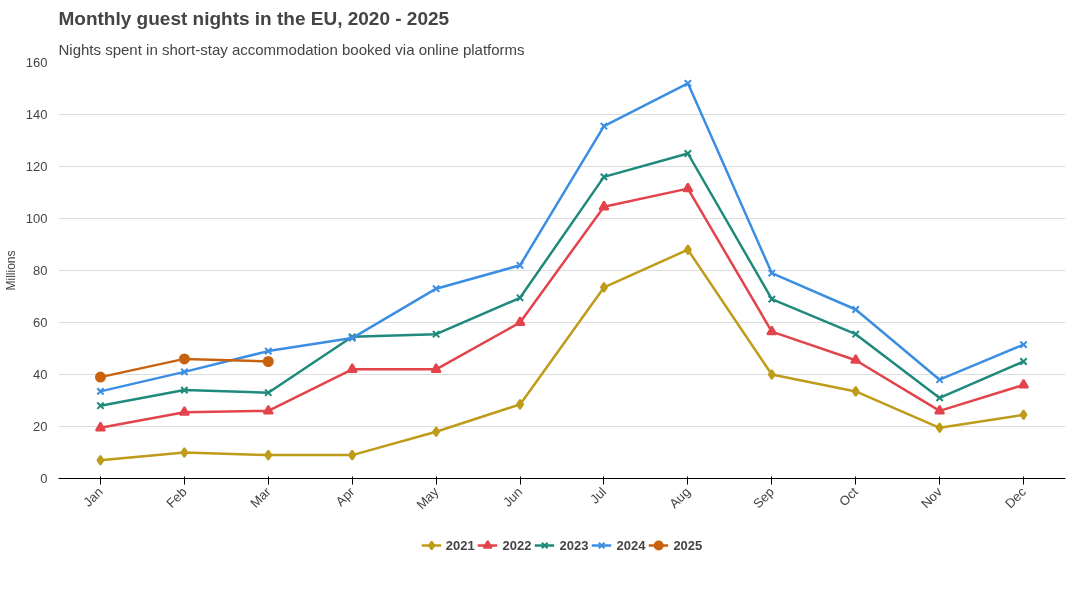 The height and width of the screenshot is (591, 1088). I want to click on x-tick-label: Jul, so click(598, 495).